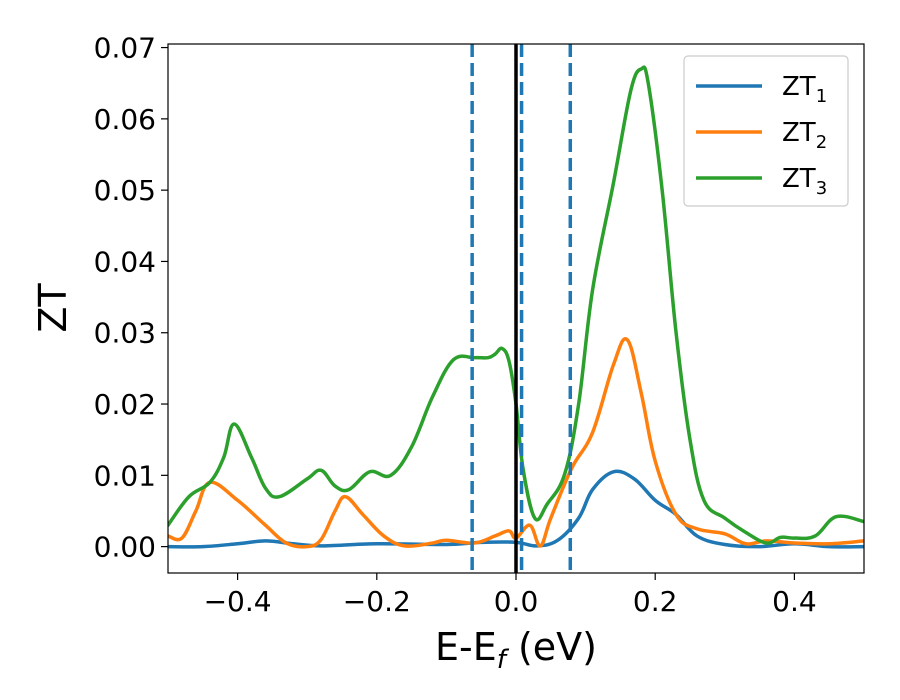 The width and height of the screenshot is (900, 700). Describe the element at coordinates (125, 190) in the screenshot. I see `y-tick-label: 0.05` at that location.